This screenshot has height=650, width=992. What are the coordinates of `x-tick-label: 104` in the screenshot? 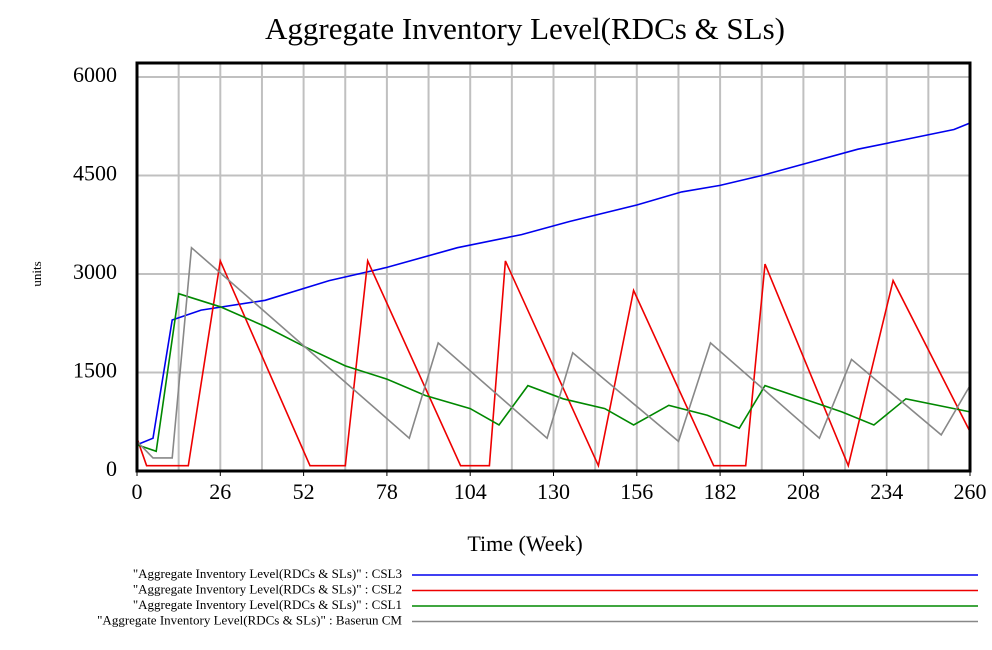 It's located at (470, 491).